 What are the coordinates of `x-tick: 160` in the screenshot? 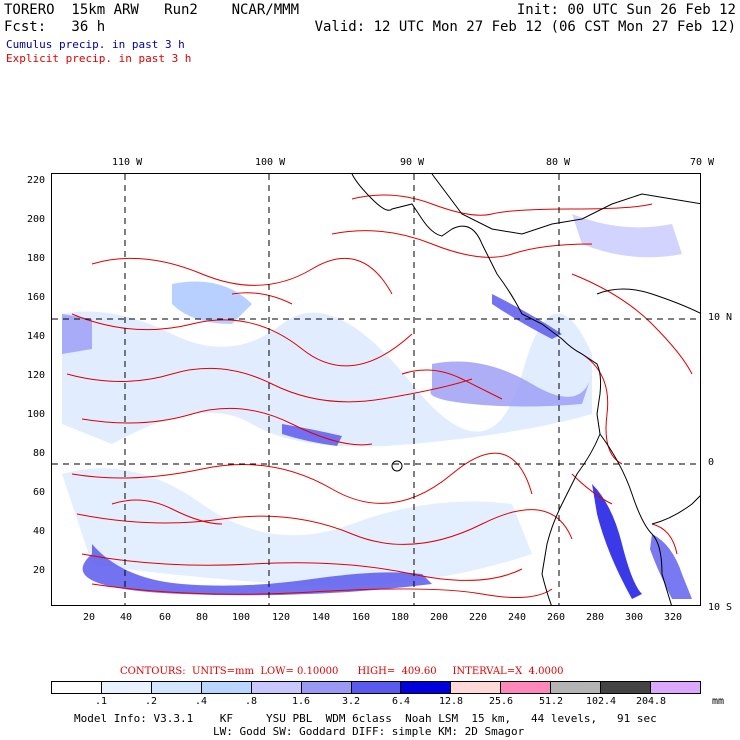 It's located at (361, 617).